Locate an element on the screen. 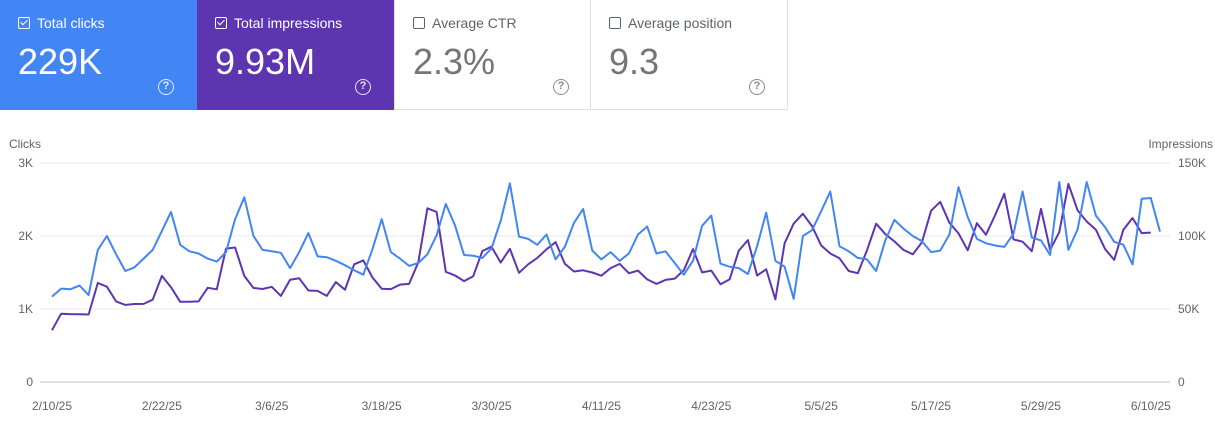 The image size is (1215, 425). metric-value: 9.93M is located at coordinates (265, 61).